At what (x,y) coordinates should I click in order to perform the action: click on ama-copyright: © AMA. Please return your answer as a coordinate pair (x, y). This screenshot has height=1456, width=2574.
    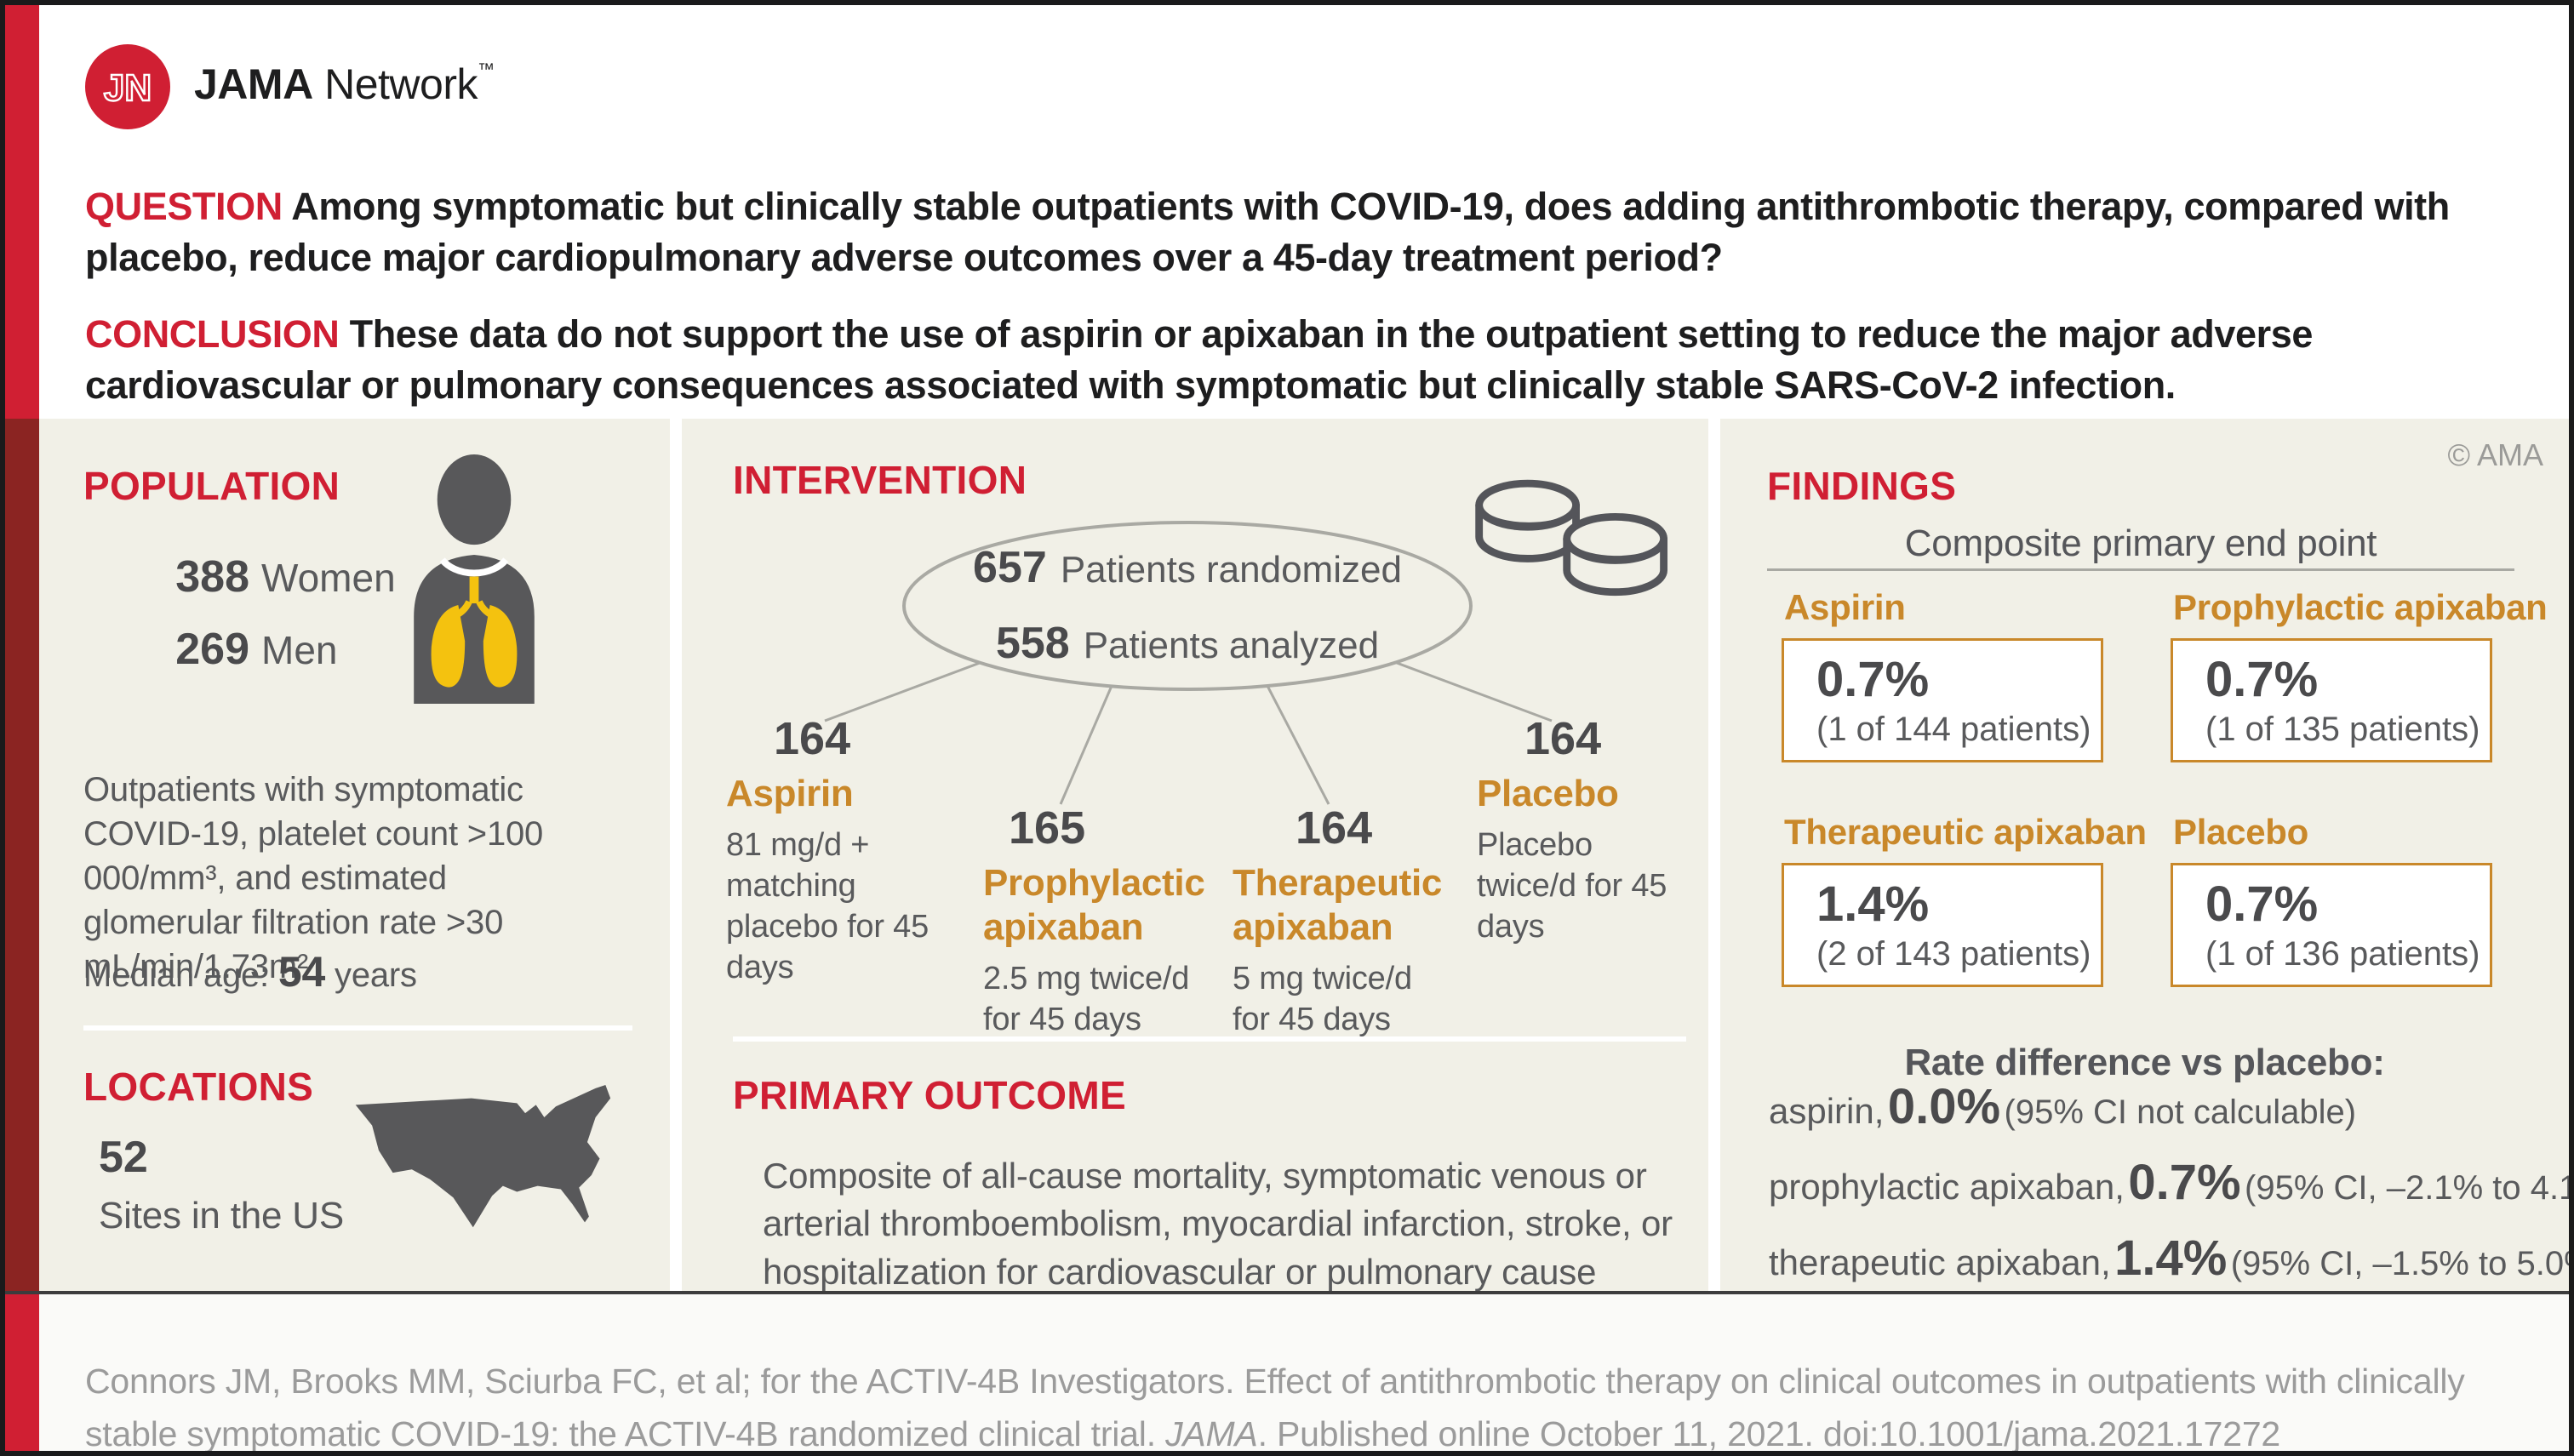
    Looking at the image, I should click on (2495, 455).